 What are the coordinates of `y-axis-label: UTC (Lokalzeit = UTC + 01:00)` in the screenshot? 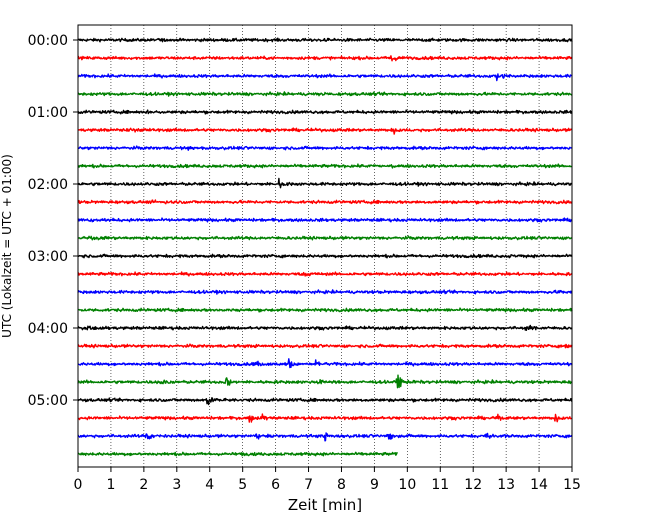 It's located at (7, 246).